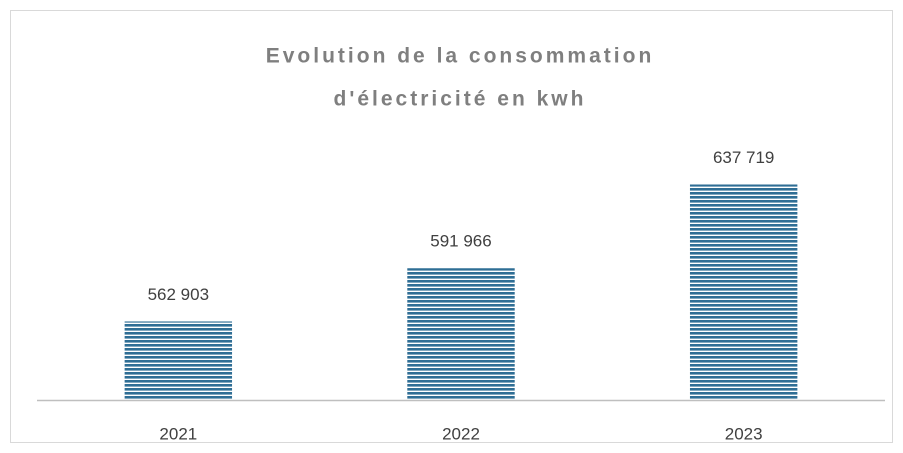 The height and width of the screenshot is (453, 903). I want to click on data-label: 637 719, so click(743, 157).